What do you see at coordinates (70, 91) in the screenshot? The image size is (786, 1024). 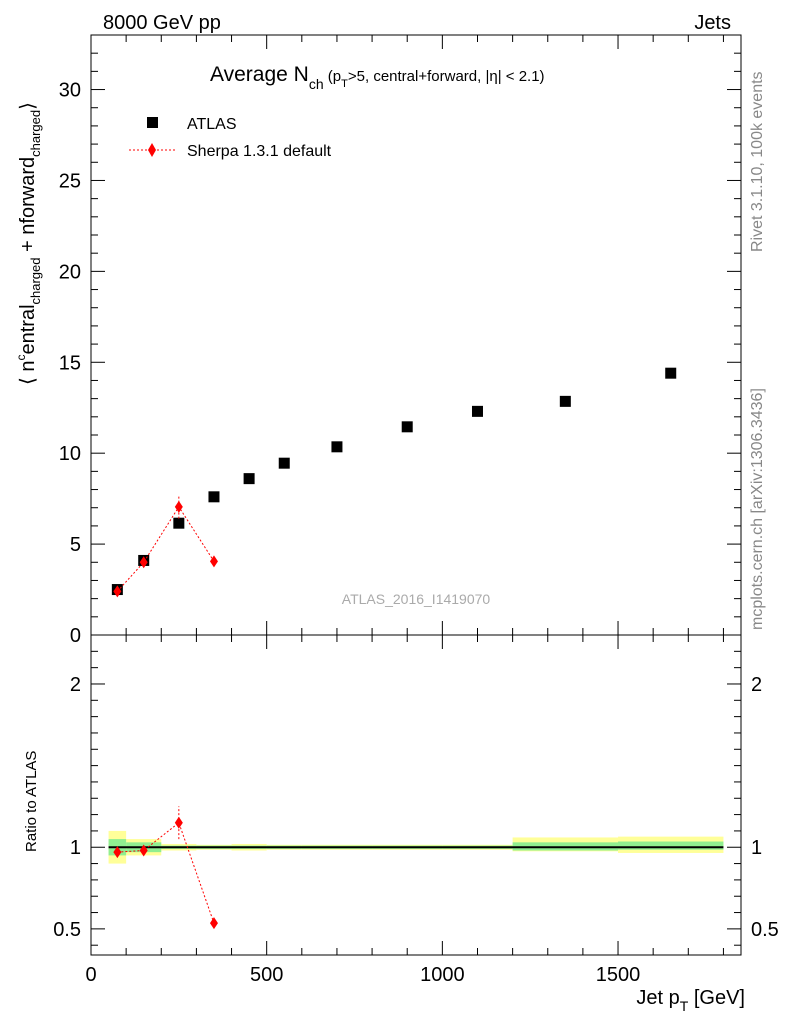 I see `main-y-tick-label: 30` at bounding box center [70, 91].